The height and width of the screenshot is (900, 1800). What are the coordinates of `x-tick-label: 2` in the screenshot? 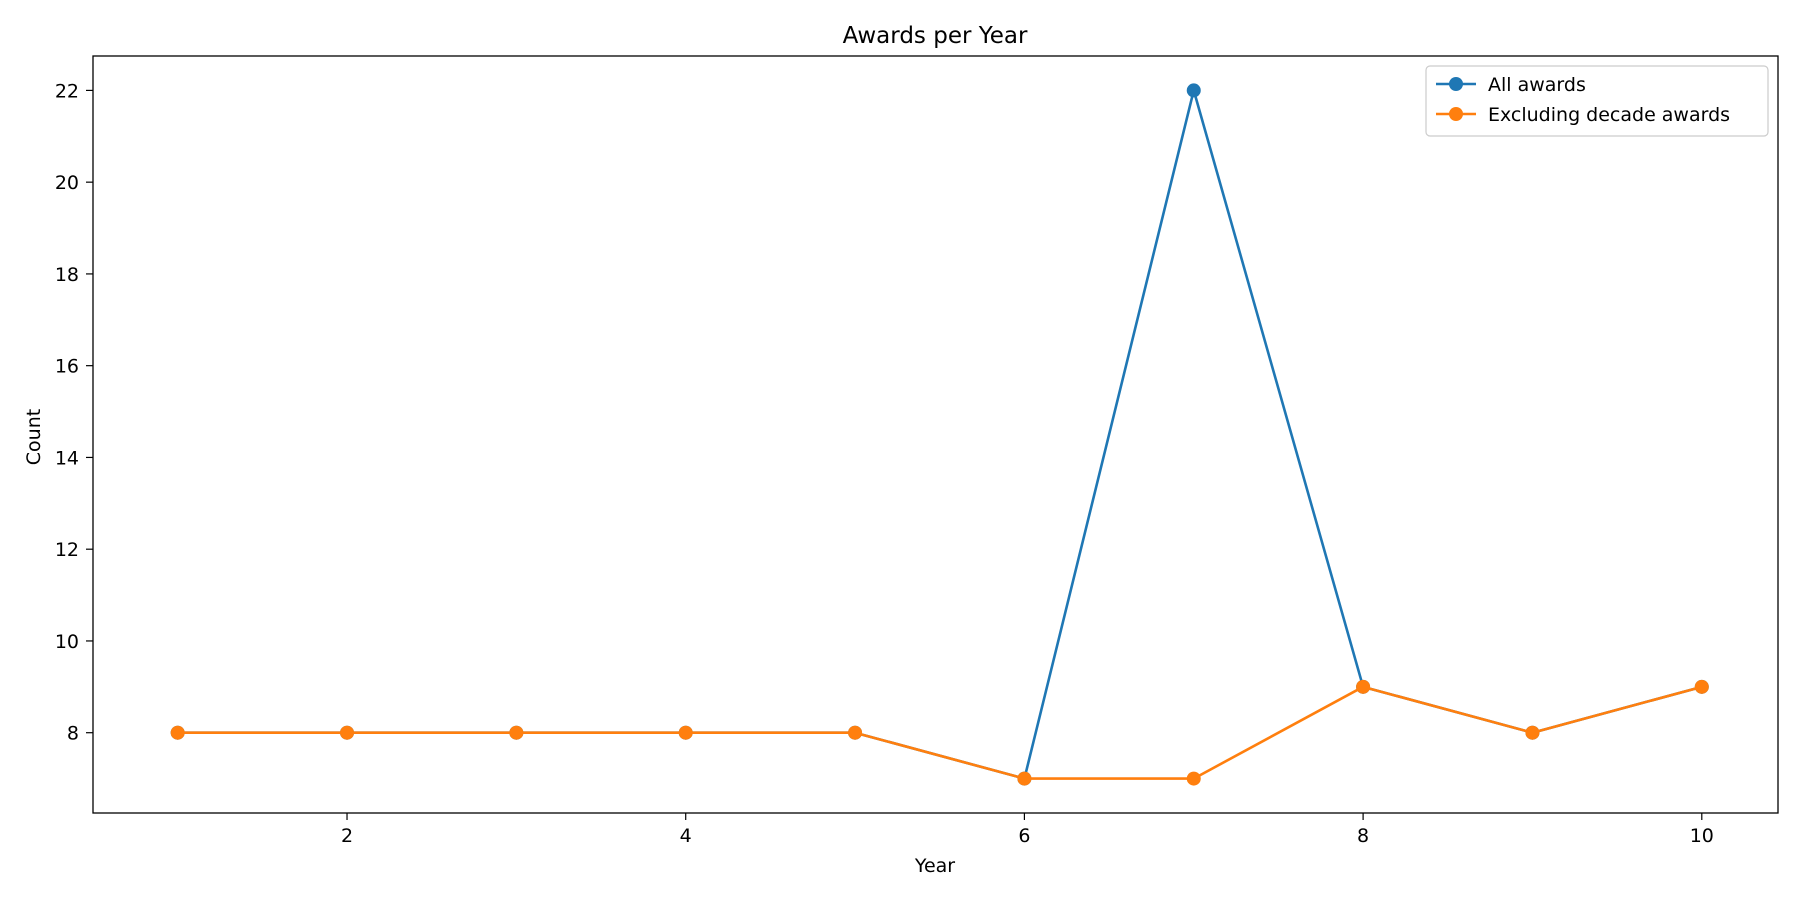 It's located at (347, 836).